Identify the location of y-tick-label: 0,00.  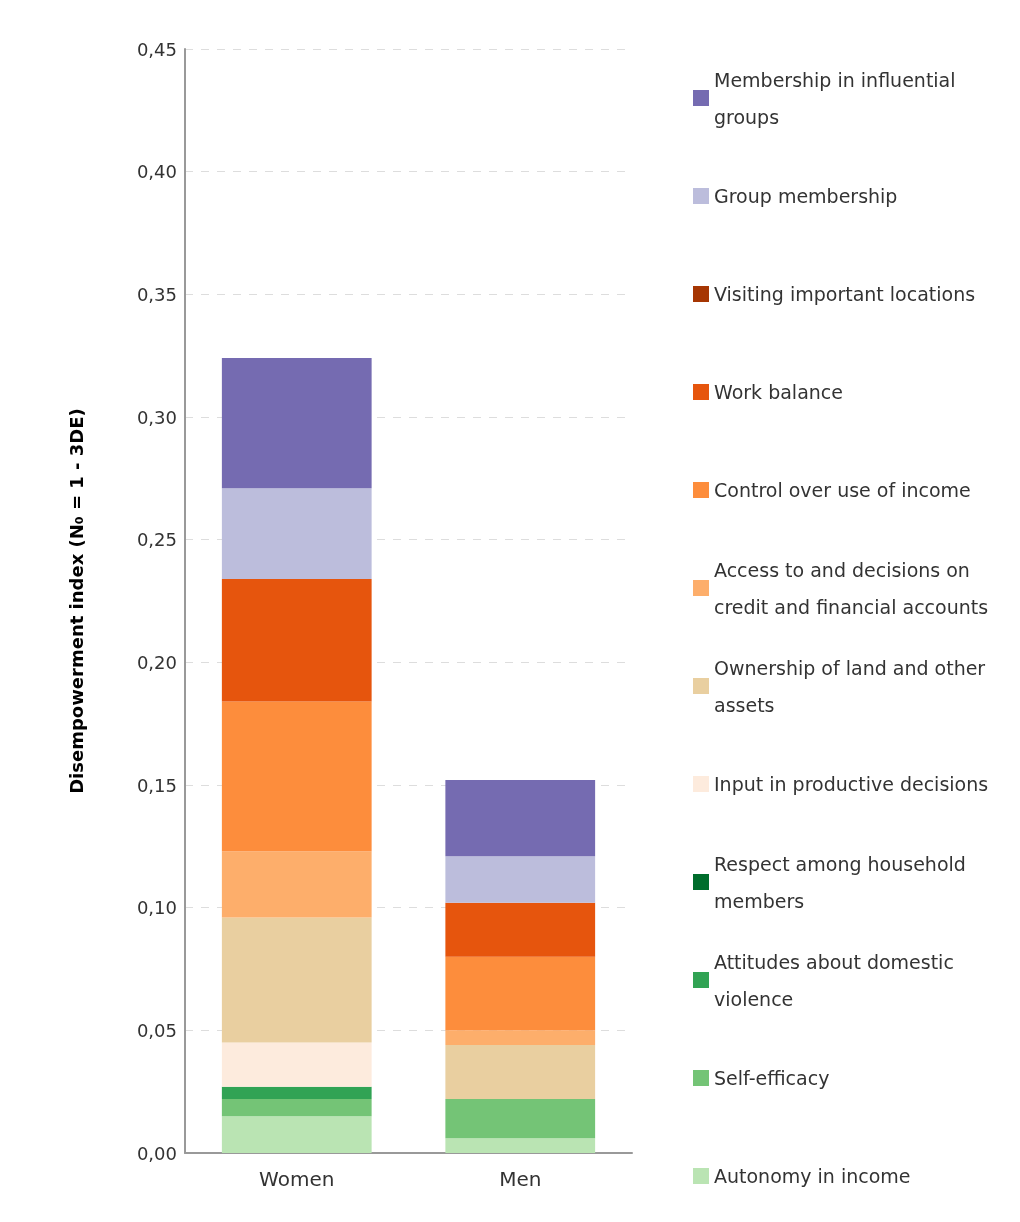
(156, 1153).